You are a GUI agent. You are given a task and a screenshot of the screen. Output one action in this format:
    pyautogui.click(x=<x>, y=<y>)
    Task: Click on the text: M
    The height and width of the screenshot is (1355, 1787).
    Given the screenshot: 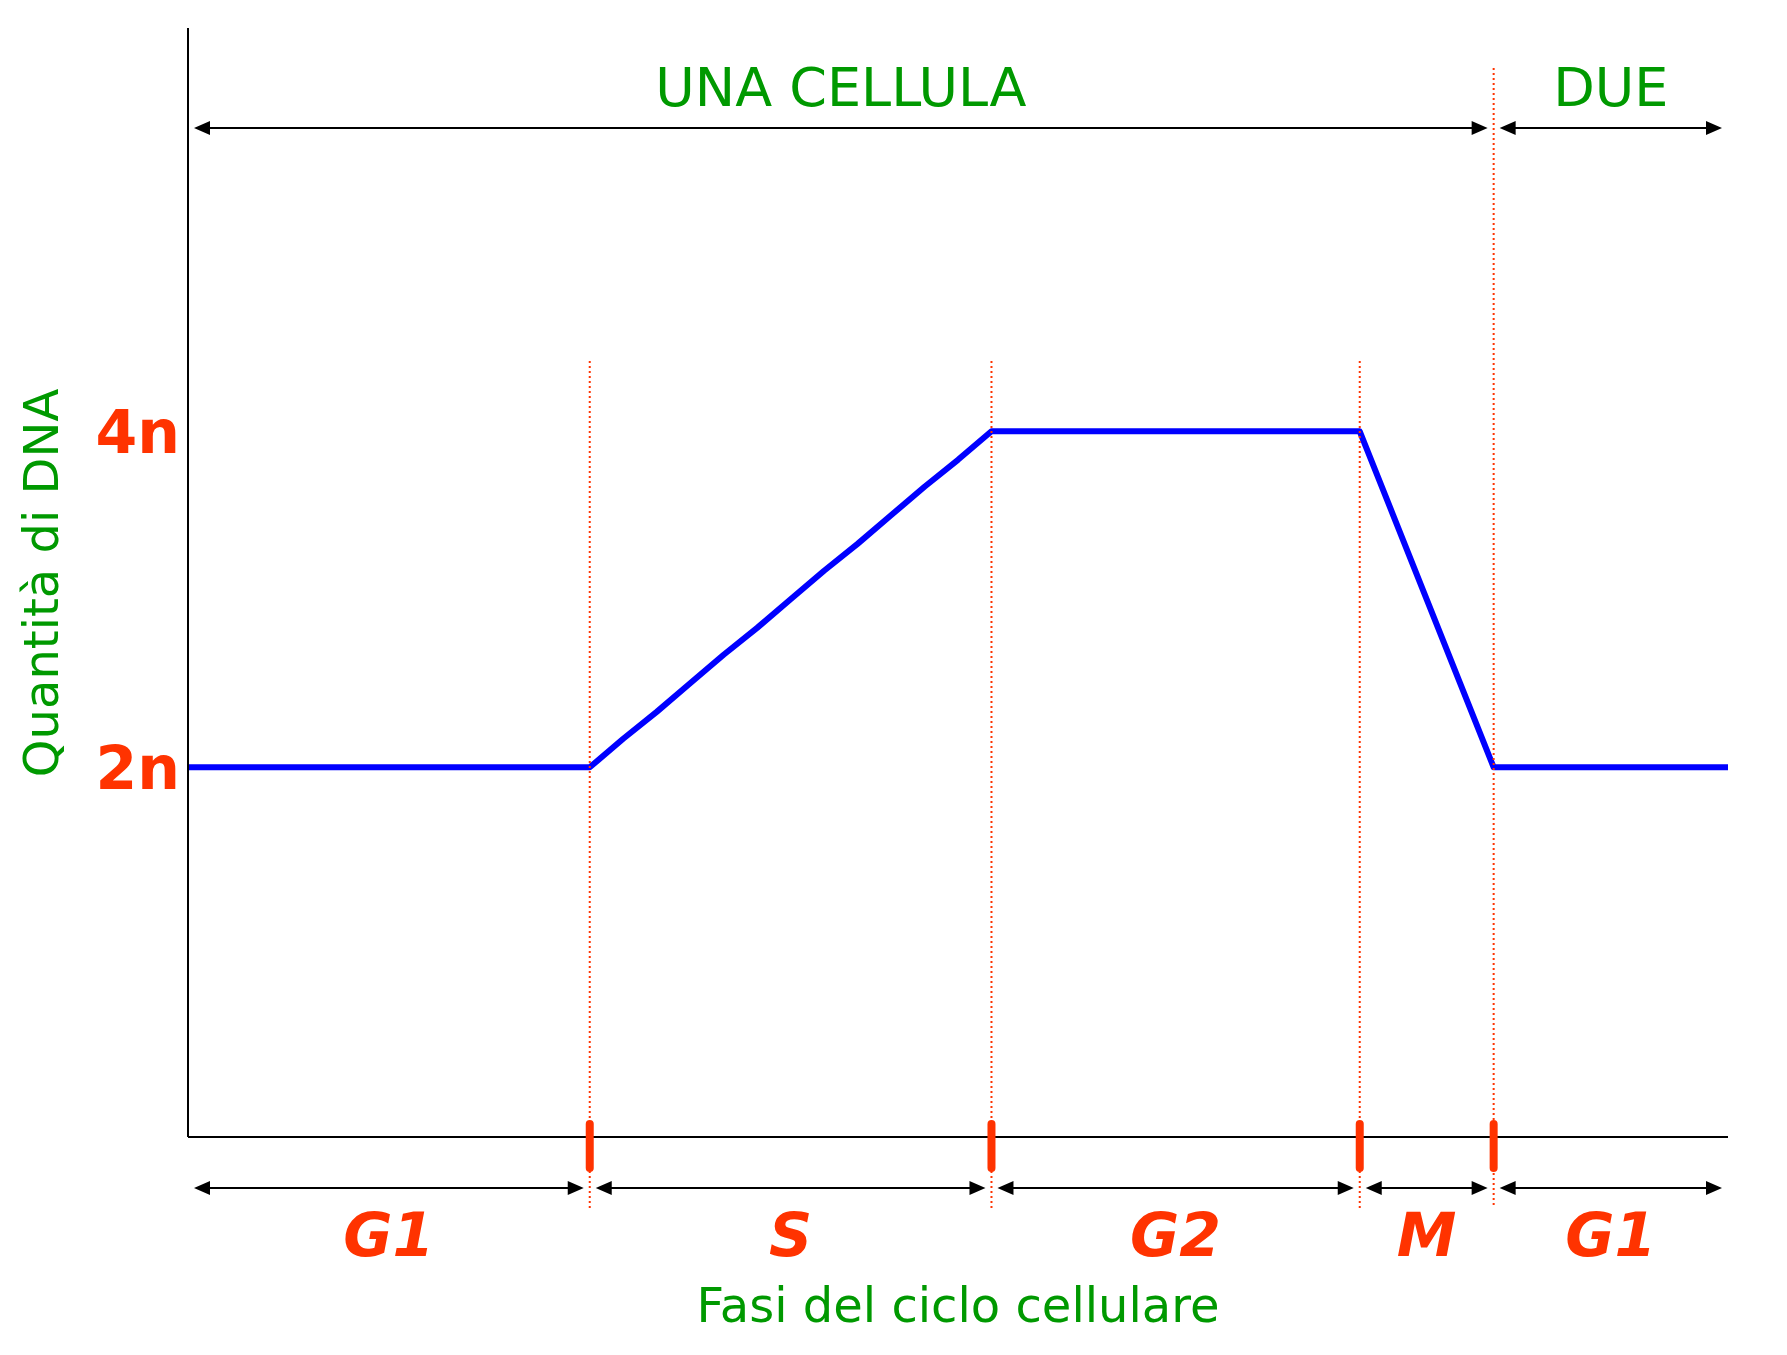 What is the action you would take?
    pyautogui.click(x=1426, y=1235)
    